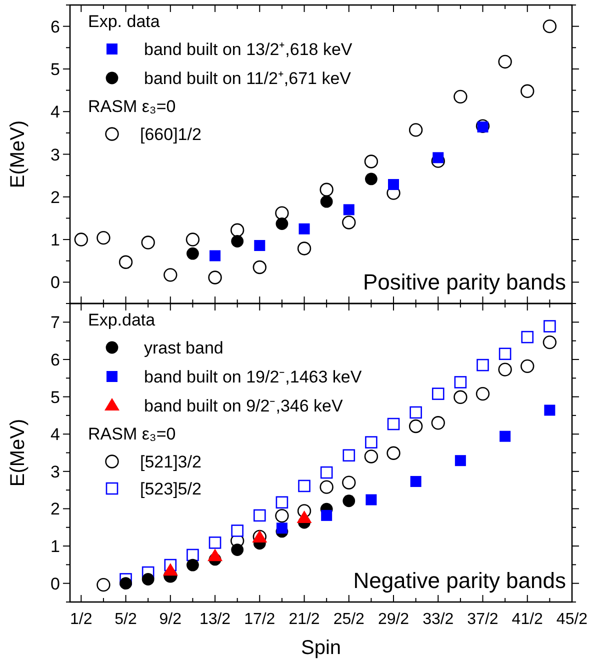 This screenshot has width=602, height=663. I want to click on y-tick-label: 3, so click(55, 472).